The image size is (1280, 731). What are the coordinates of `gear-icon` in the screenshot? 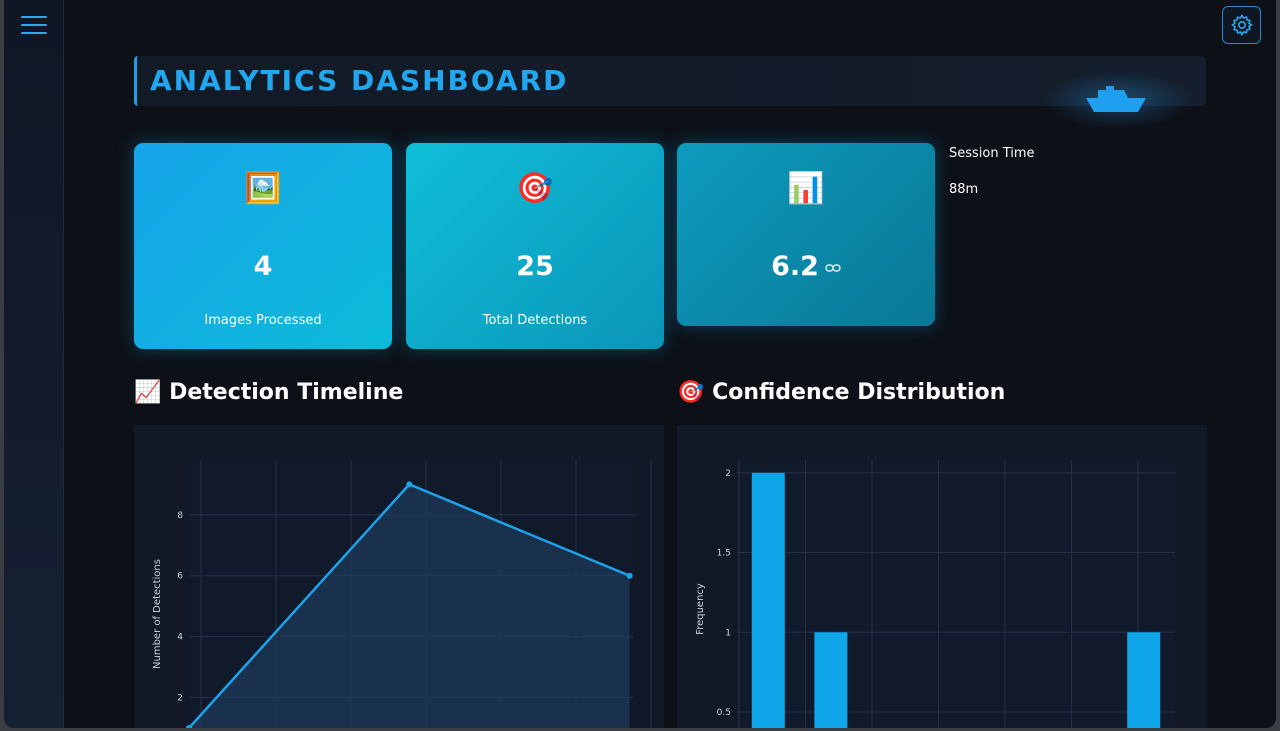 It's located at (1241, 25).